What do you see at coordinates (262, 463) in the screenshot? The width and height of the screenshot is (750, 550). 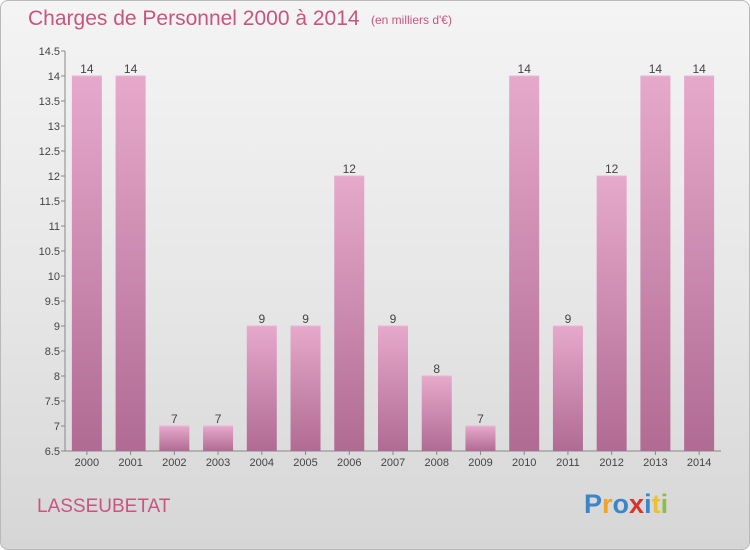 I see `x-tick-label: 2004` at bounding box center [262, 463].